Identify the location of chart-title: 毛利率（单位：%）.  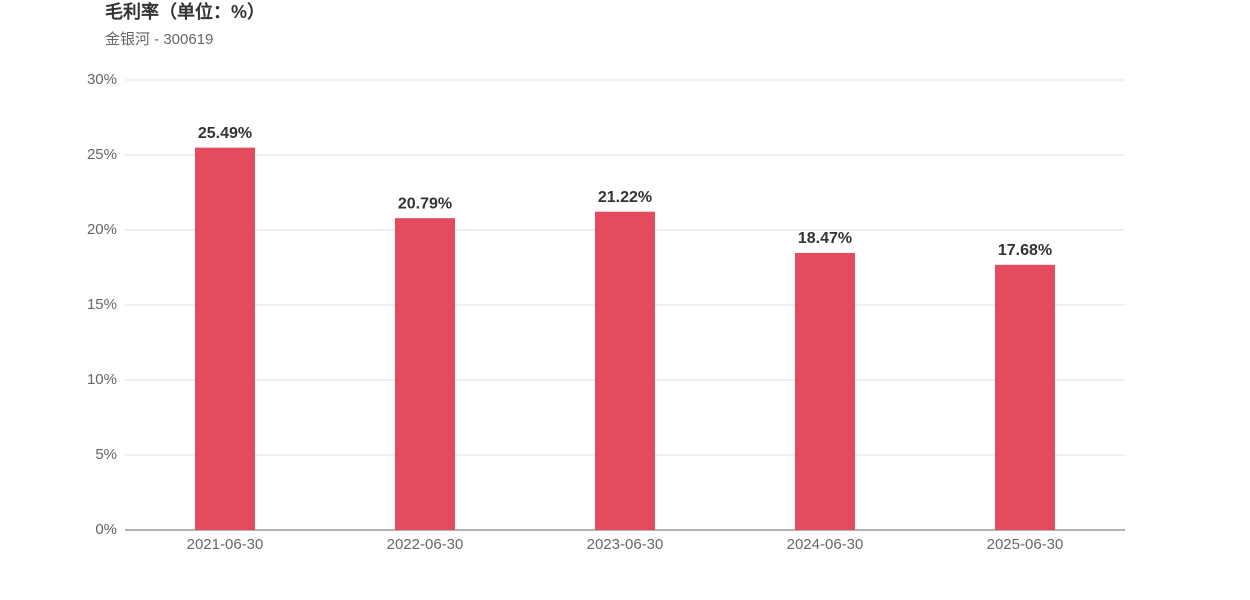
(185, 11).